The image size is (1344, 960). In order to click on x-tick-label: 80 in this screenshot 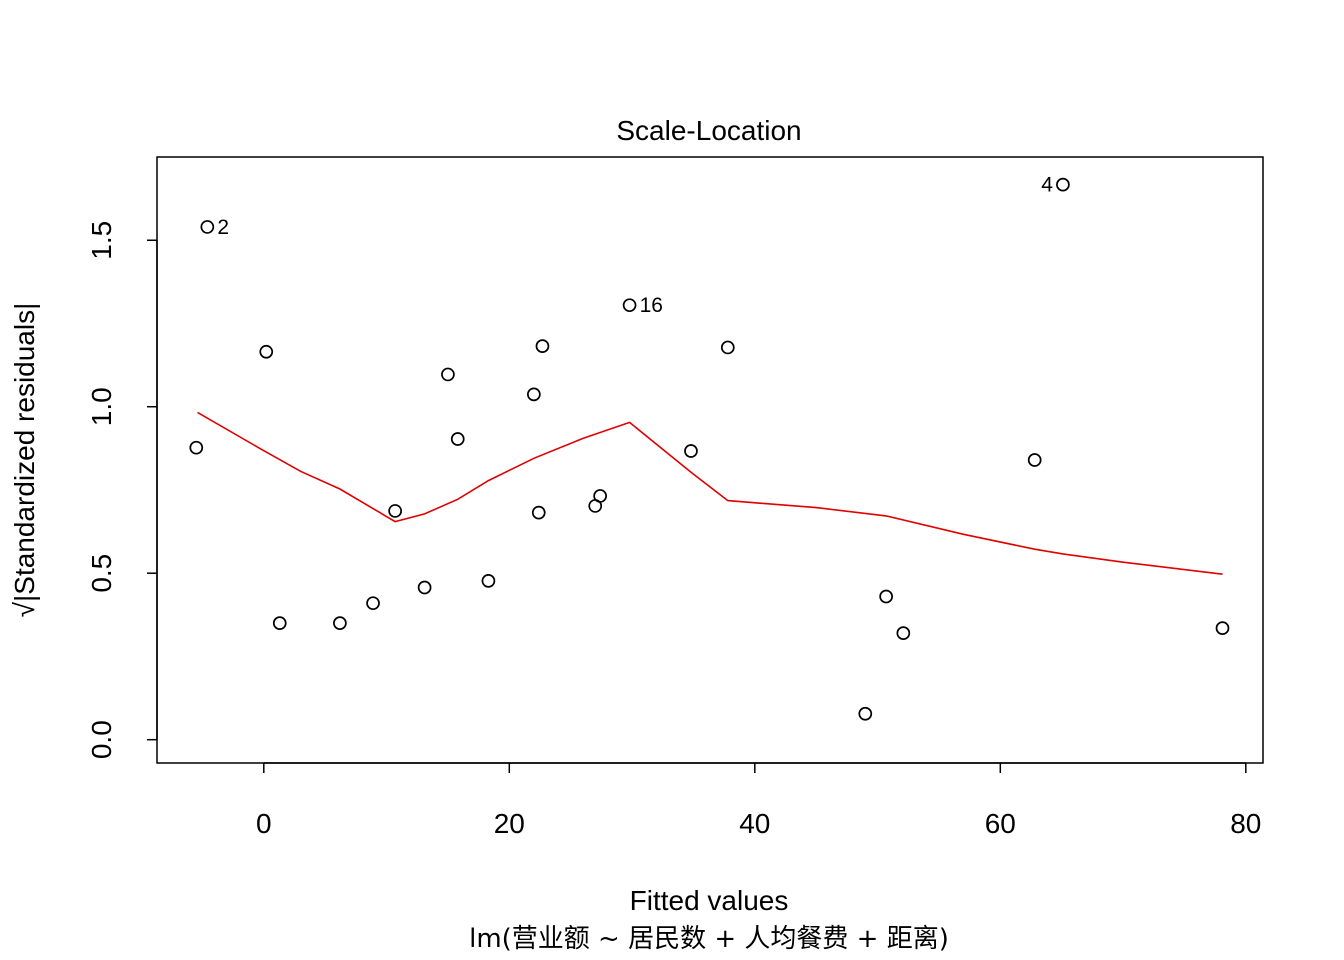, I will do `click(1245, 823)`.